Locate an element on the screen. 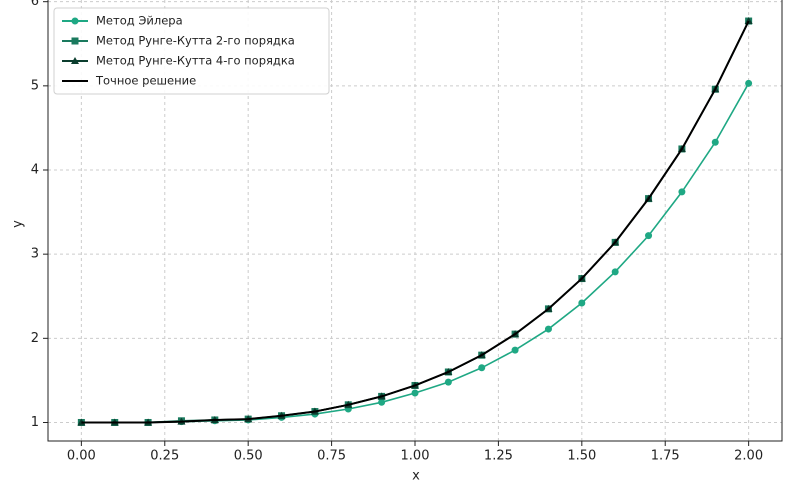  legend-box is located at coordinates (191, 51).